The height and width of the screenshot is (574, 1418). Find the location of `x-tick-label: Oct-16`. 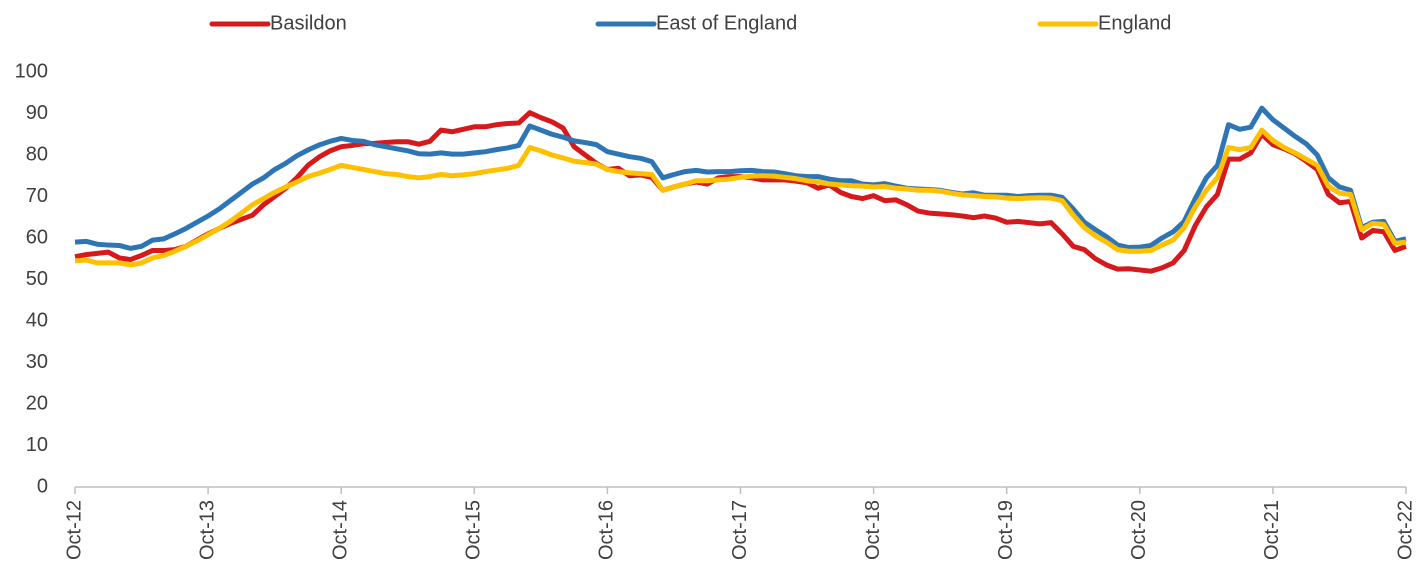

x-tick-label: Oct-16 is located at coordinates (607, 530).